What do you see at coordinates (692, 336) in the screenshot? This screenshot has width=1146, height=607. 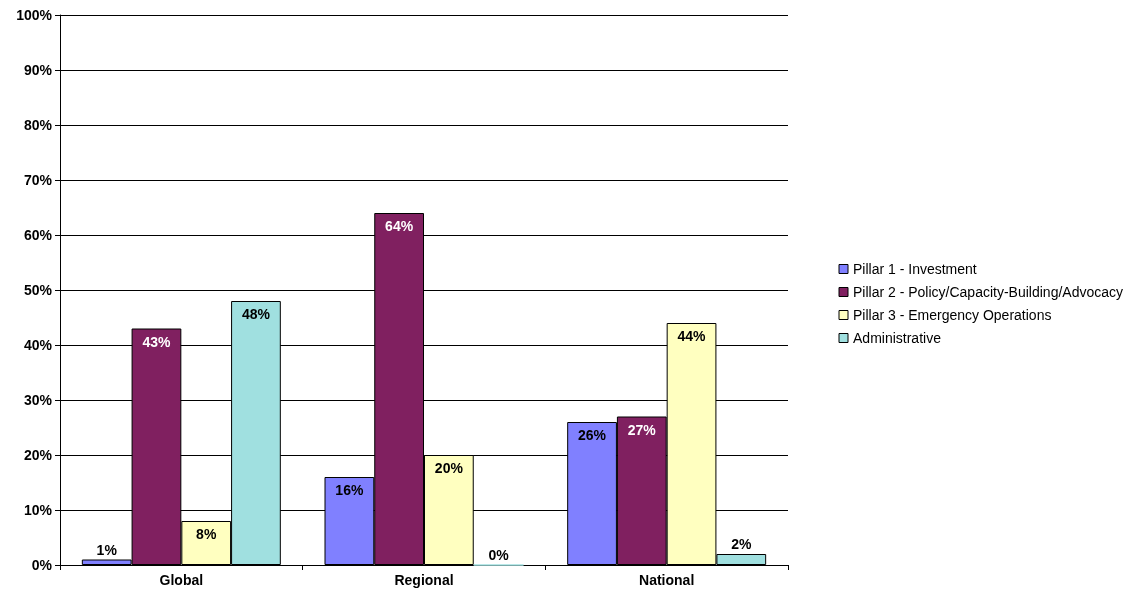 I see `data-label: 44%` at bounding box center [692, 336].